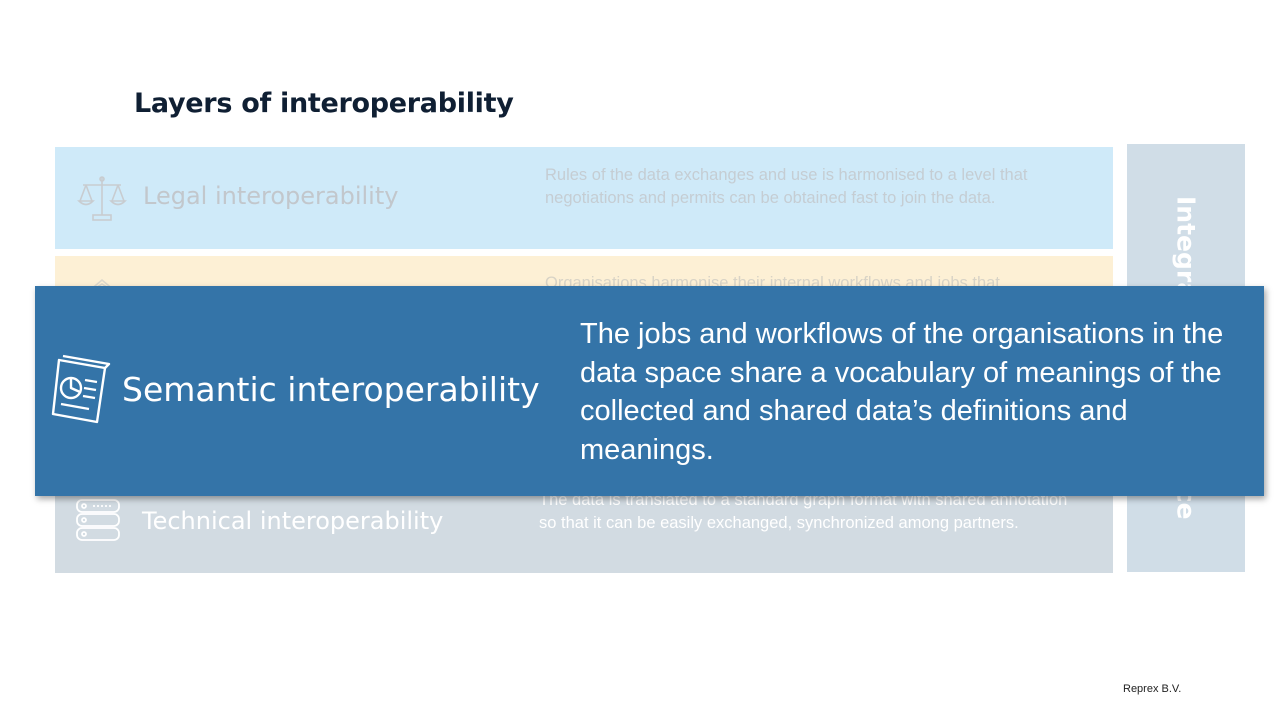 The image size is (1280, 720). Describe the element at coordinates (98, 522) in the screenshot. I see `database-icon` at that location.